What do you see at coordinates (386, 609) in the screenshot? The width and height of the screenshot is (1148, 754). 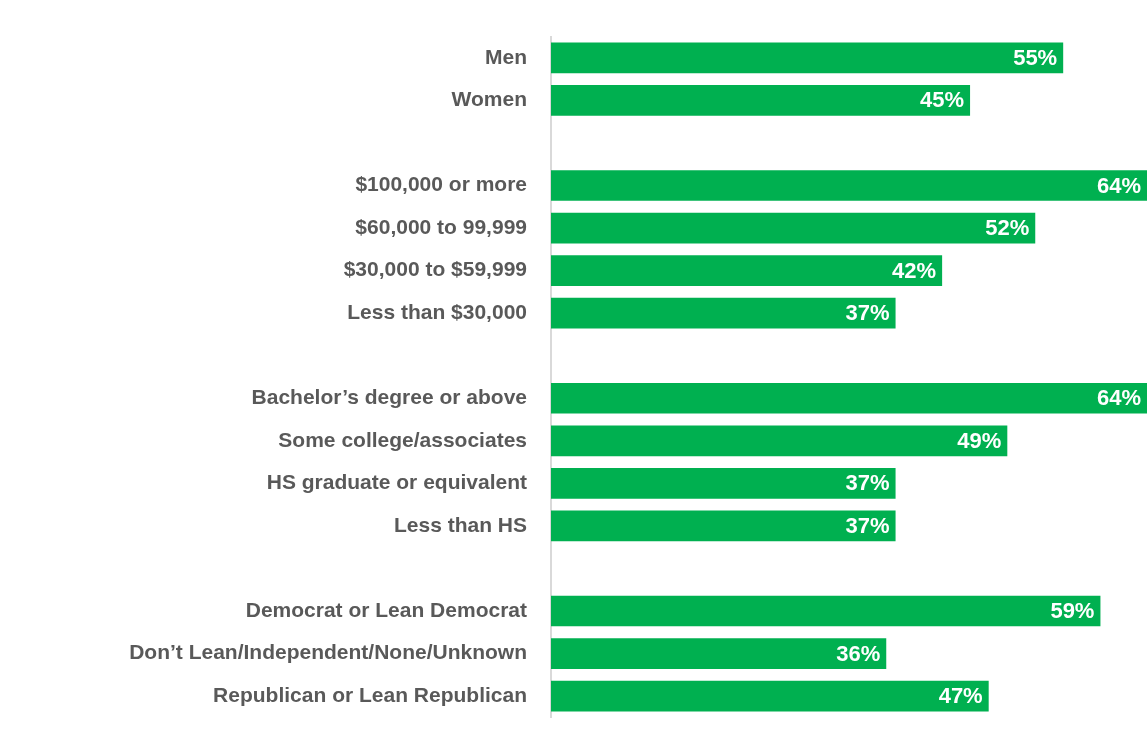 I see `y-tick-label: Democrat or Lean Democrat` at bounding box center [386, 609].